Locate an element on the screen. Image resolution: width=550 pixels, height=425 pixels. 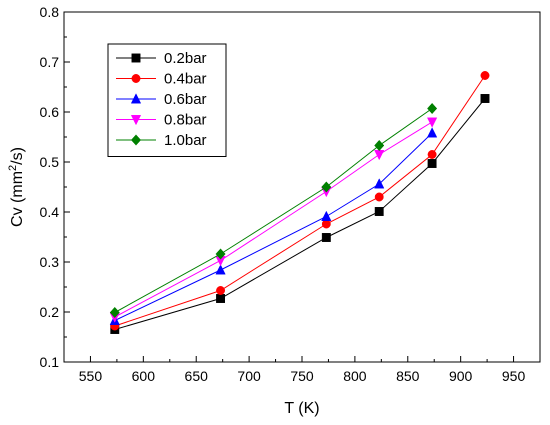
legend-item: 1.0bar is located at coordinates (161, 140).